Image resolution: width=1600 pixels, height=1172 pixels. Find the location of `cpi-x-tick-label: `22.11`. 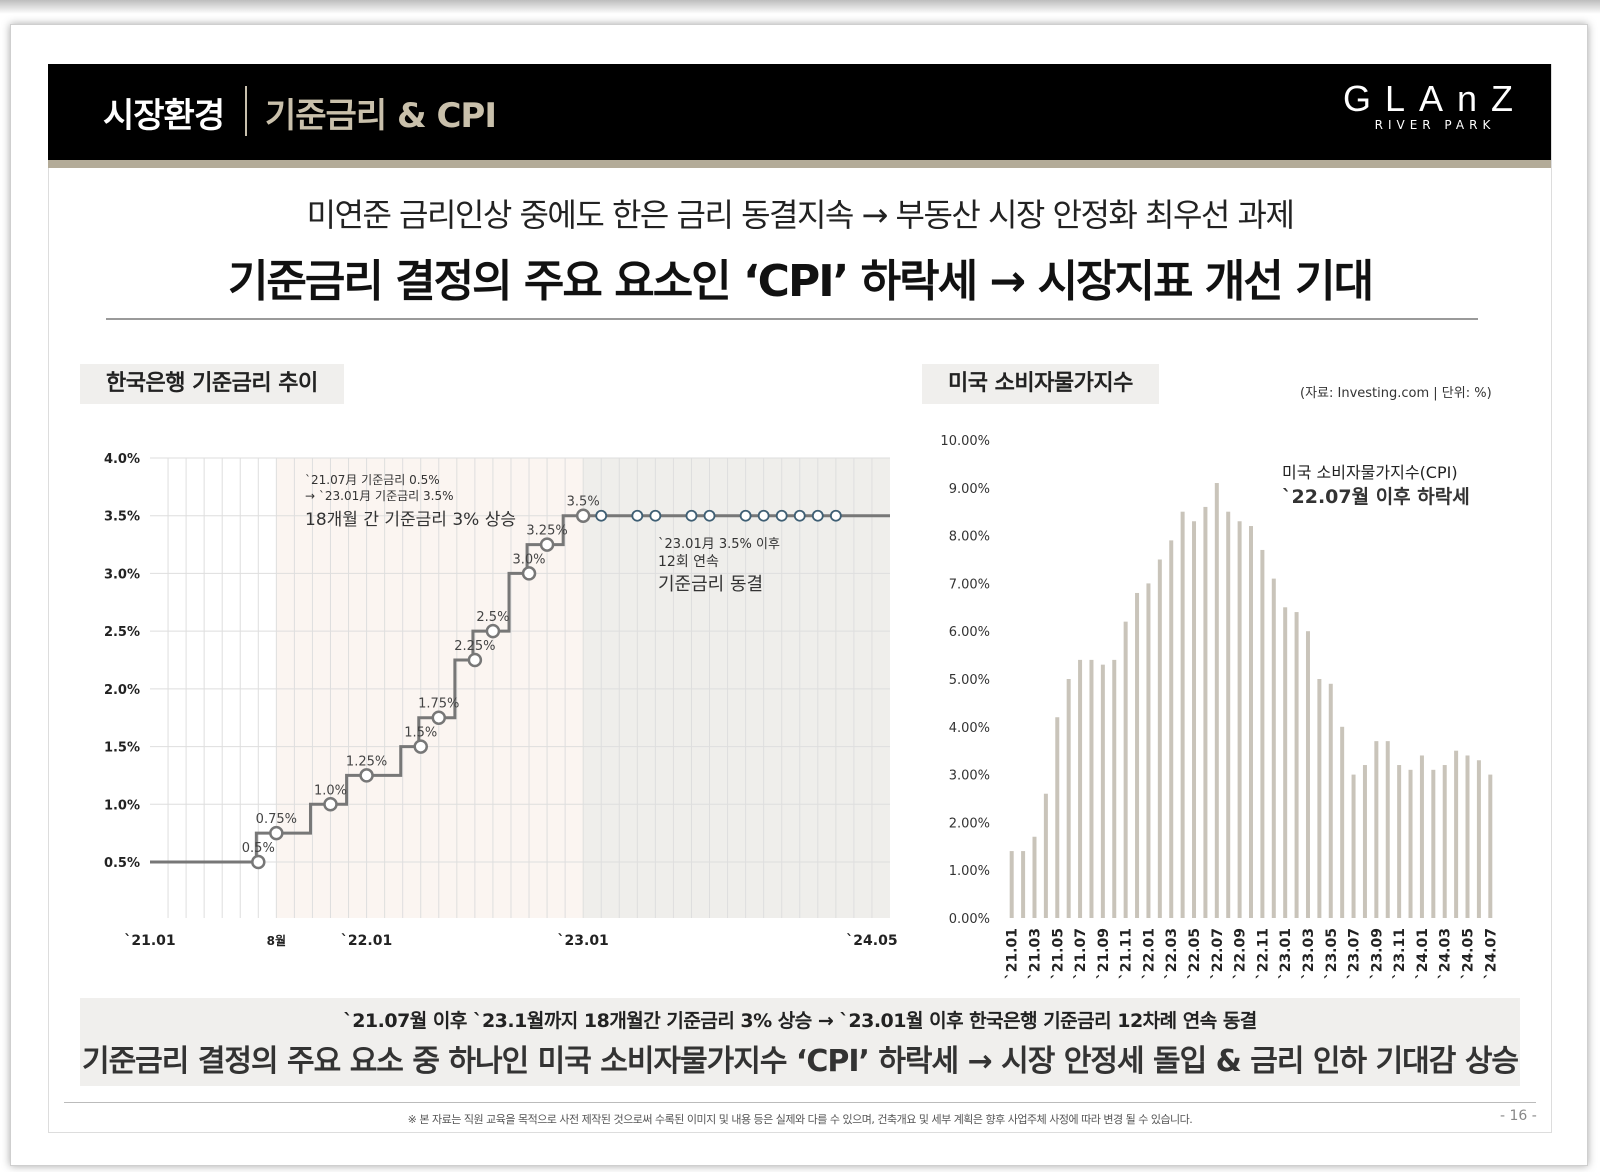

cpi-x-tick-label: `22.11 is located at coordinates (1263, 953).